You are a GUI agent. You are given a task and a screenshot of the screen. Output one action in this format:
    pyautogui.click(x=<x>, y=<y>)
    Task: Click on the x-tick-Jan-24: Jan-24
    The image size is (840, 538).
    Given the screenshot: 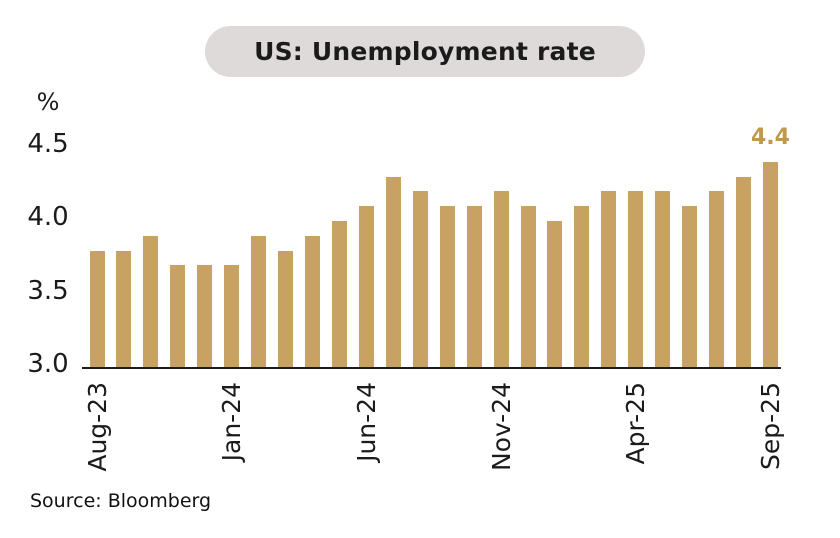 What is the action you would take?
    pyautogui.click(x=232, y=422)
    